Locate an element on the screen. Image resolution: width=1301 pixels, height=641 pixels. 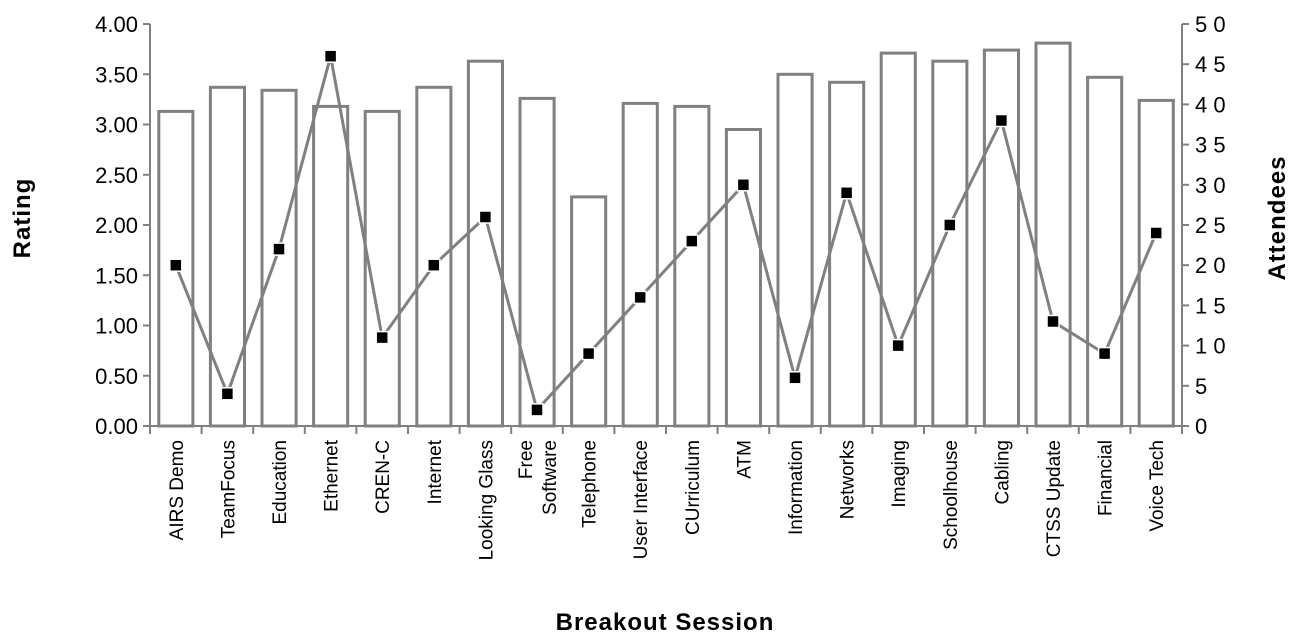
category-label: Information is located at coordinates (796, 487).